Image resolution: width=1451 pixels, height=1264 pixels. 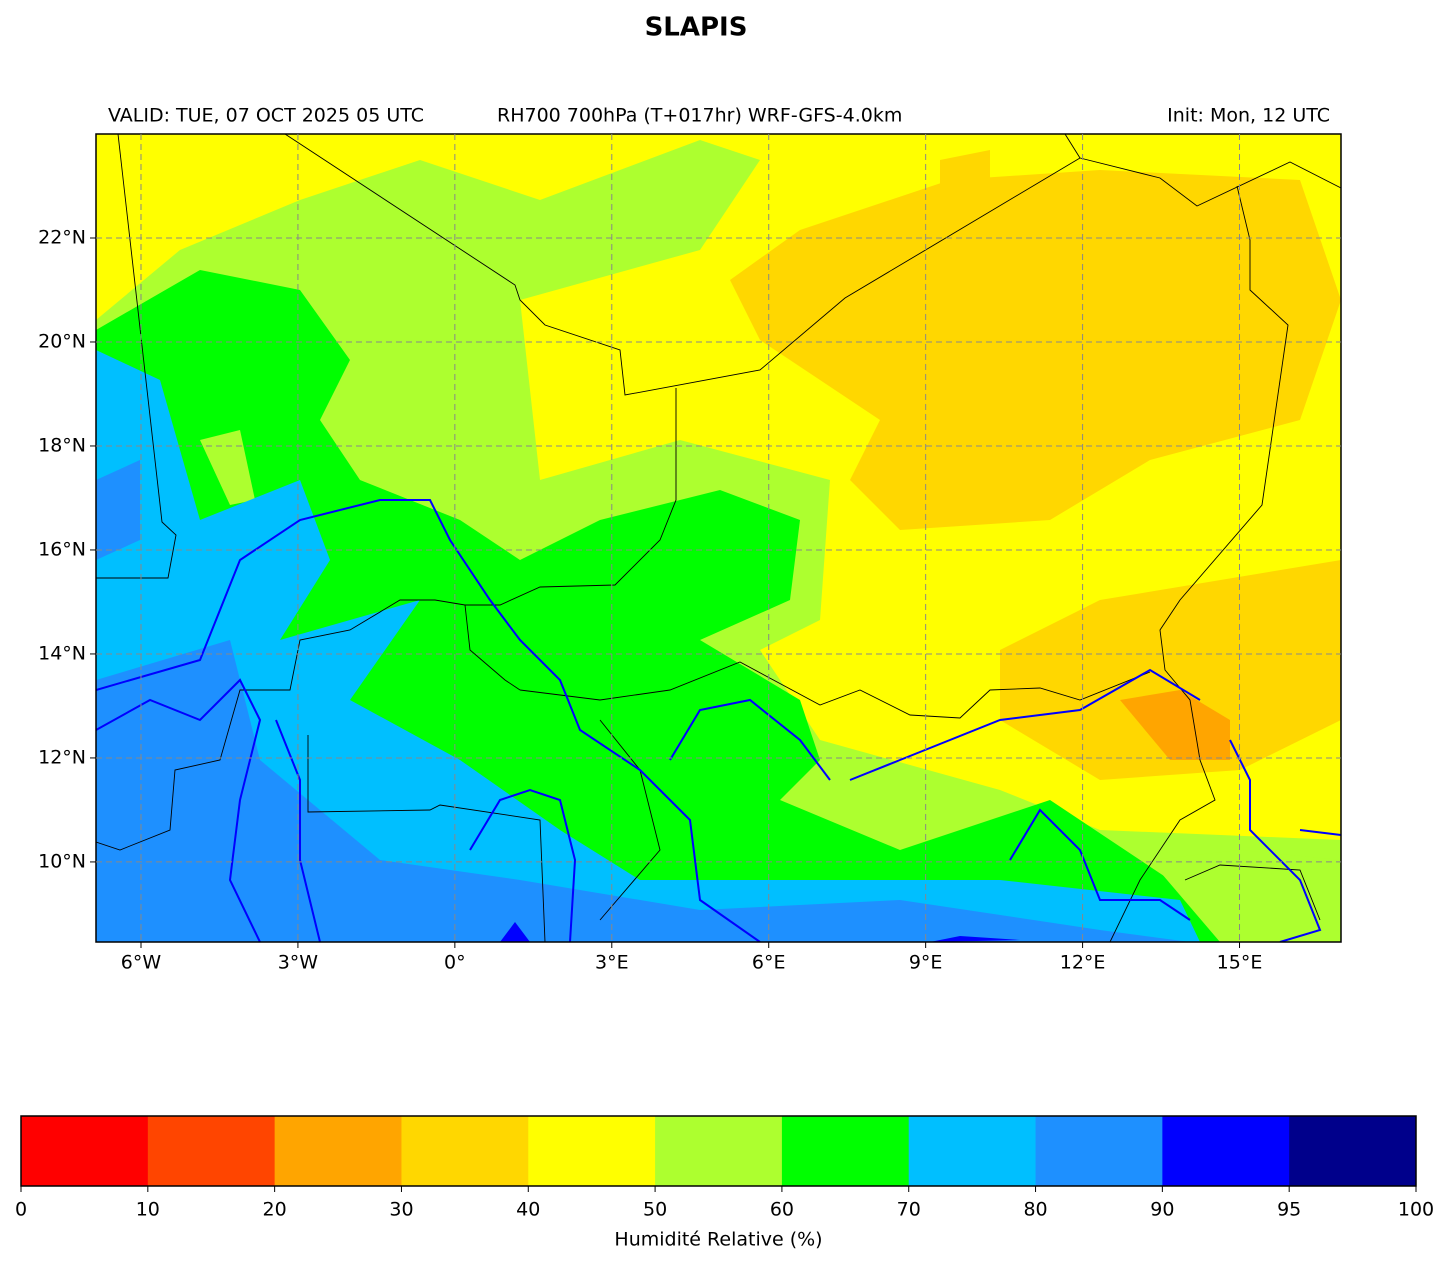 What do you see at coordinates (612, 963) in the screenshot?
I see `x-tick-label: 3°E` at bounding box center [612, 963].